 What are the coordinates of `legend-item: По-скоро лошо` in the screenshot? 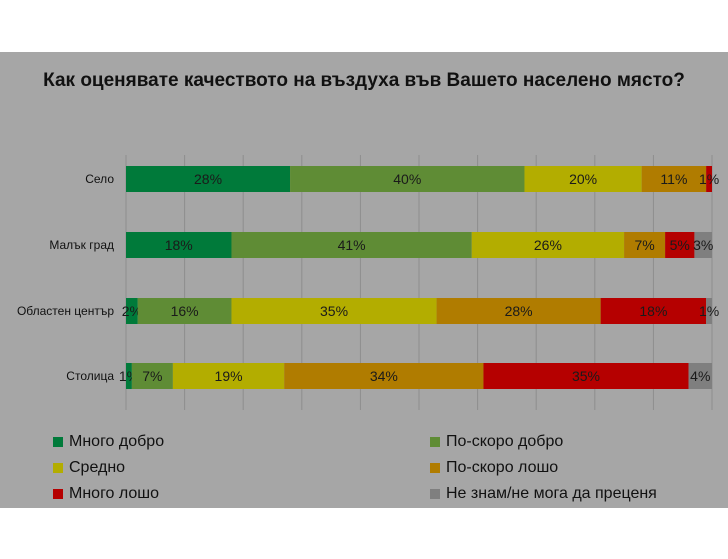 It's located at (494, 468).